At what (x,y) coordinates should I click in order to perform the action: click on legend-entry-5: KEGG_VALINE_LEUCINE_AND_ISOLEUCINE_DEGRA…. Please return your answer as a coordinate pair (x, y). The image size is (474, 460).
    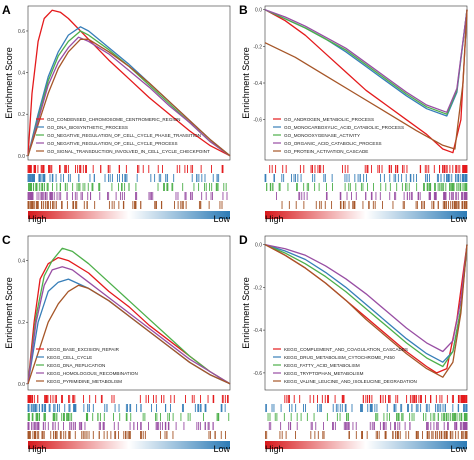
    Looking at the image, I should click on (350, 381).